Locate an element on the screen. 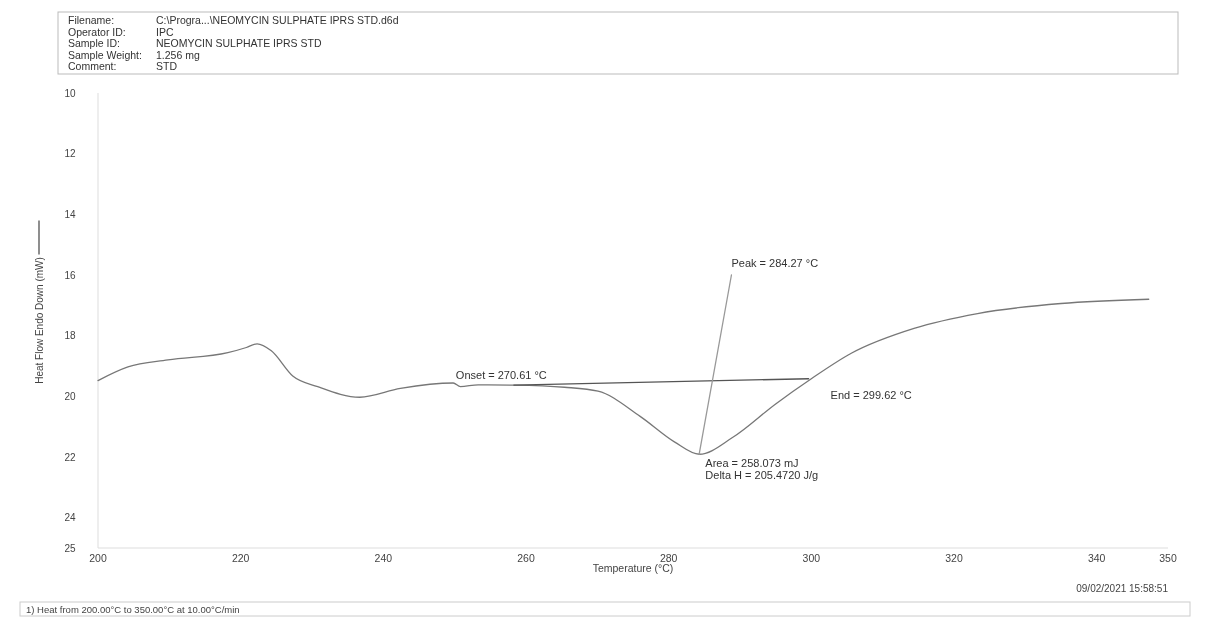 The width and height of the screenshot is (1217, 628). x-tick-label: 300 is located at coordinates (811, 558).